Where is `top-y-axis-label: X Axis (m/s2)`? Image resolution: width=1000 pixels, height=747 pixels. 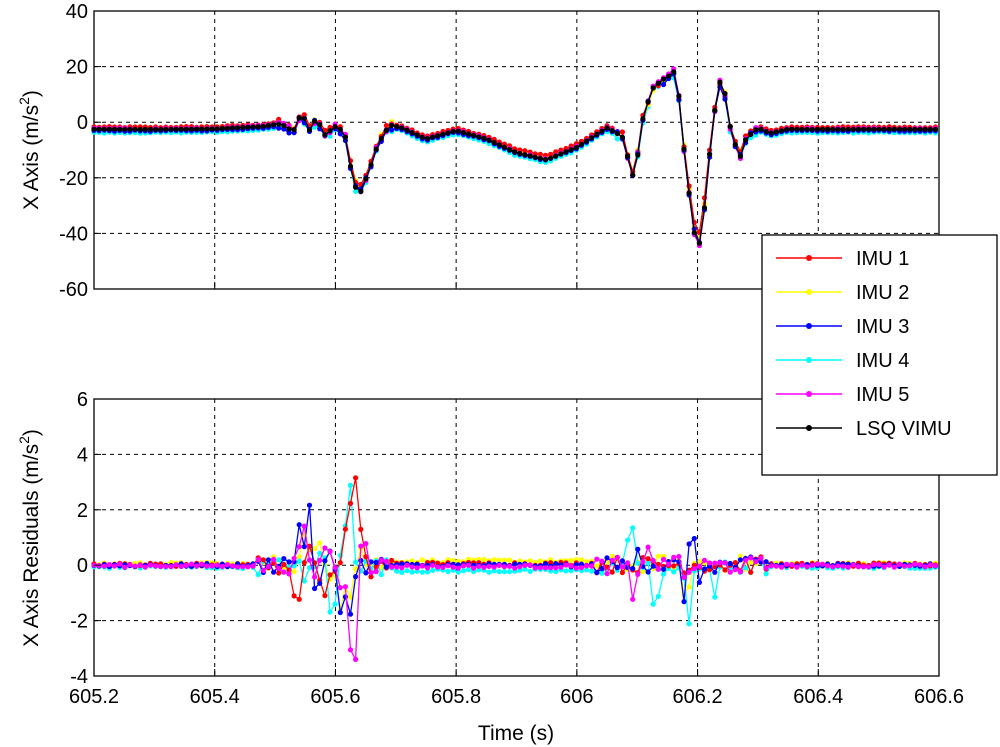
top-y-axis-label: X Axis (m/s2) is located at coordinates (29, 150).